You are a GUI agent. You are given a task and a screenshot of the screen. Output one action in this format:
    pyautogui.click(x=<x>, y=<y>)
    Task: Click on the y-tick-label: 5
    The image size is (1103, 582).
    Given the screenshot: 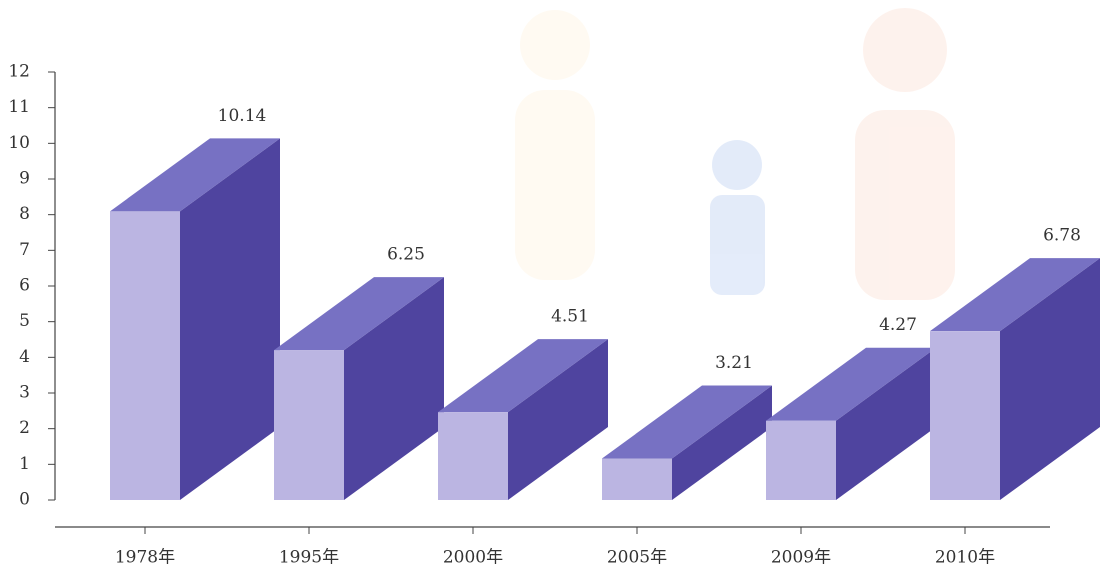 What is the action you would take?
    pyautogui.click(x=24, y=321)
    